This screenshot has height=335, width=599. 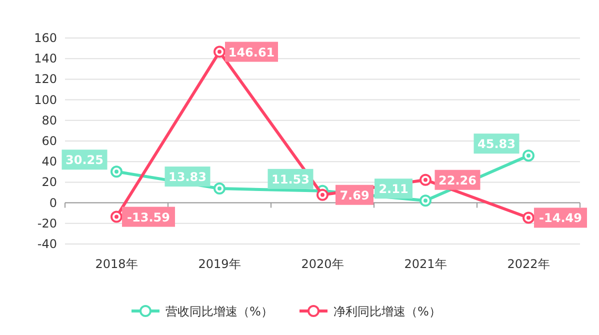 I want to click on data-label: 2.11, so click(x=393, y=189).